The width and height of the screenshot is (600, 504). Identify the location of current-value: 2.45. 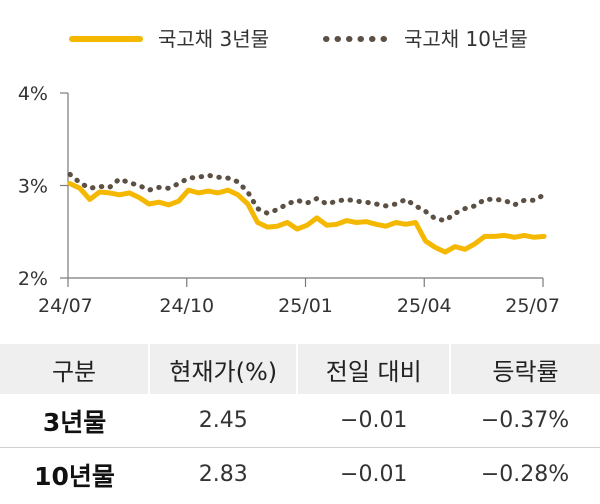
(223, 420).